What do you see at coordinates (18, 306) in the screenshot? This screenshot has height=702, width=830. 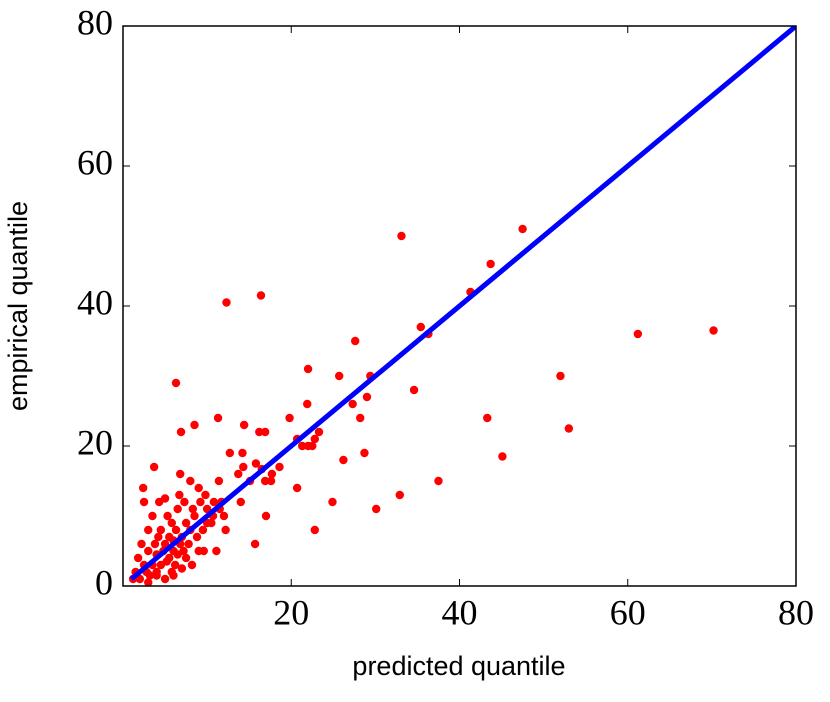 I see `y-axis-title: empirical quantile` at bounding box center [18, 306].